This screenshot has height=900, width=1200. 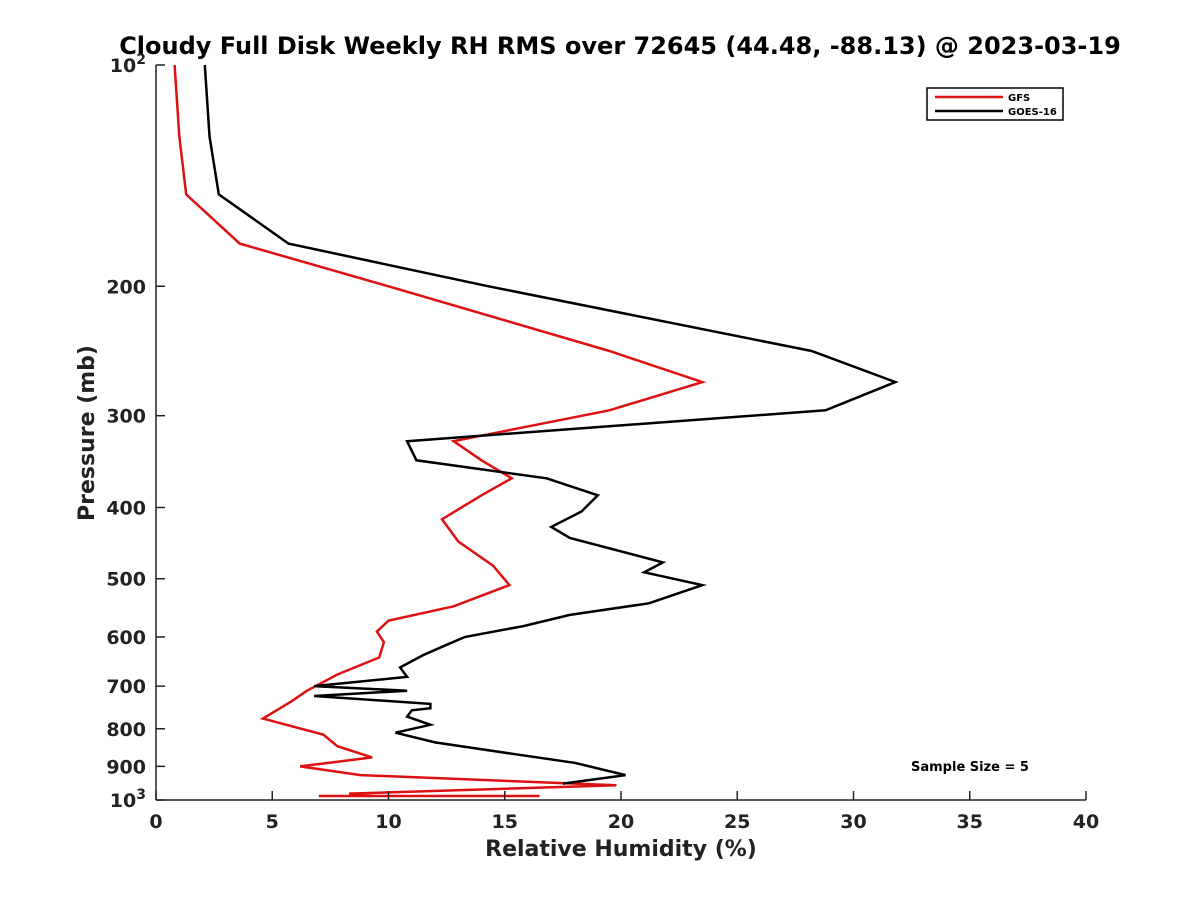 What do you see at coordinates (1032, 112) in the screenshot?
I see `legend-label-goes16: GOES-16` at bounding box center [1032, 112].